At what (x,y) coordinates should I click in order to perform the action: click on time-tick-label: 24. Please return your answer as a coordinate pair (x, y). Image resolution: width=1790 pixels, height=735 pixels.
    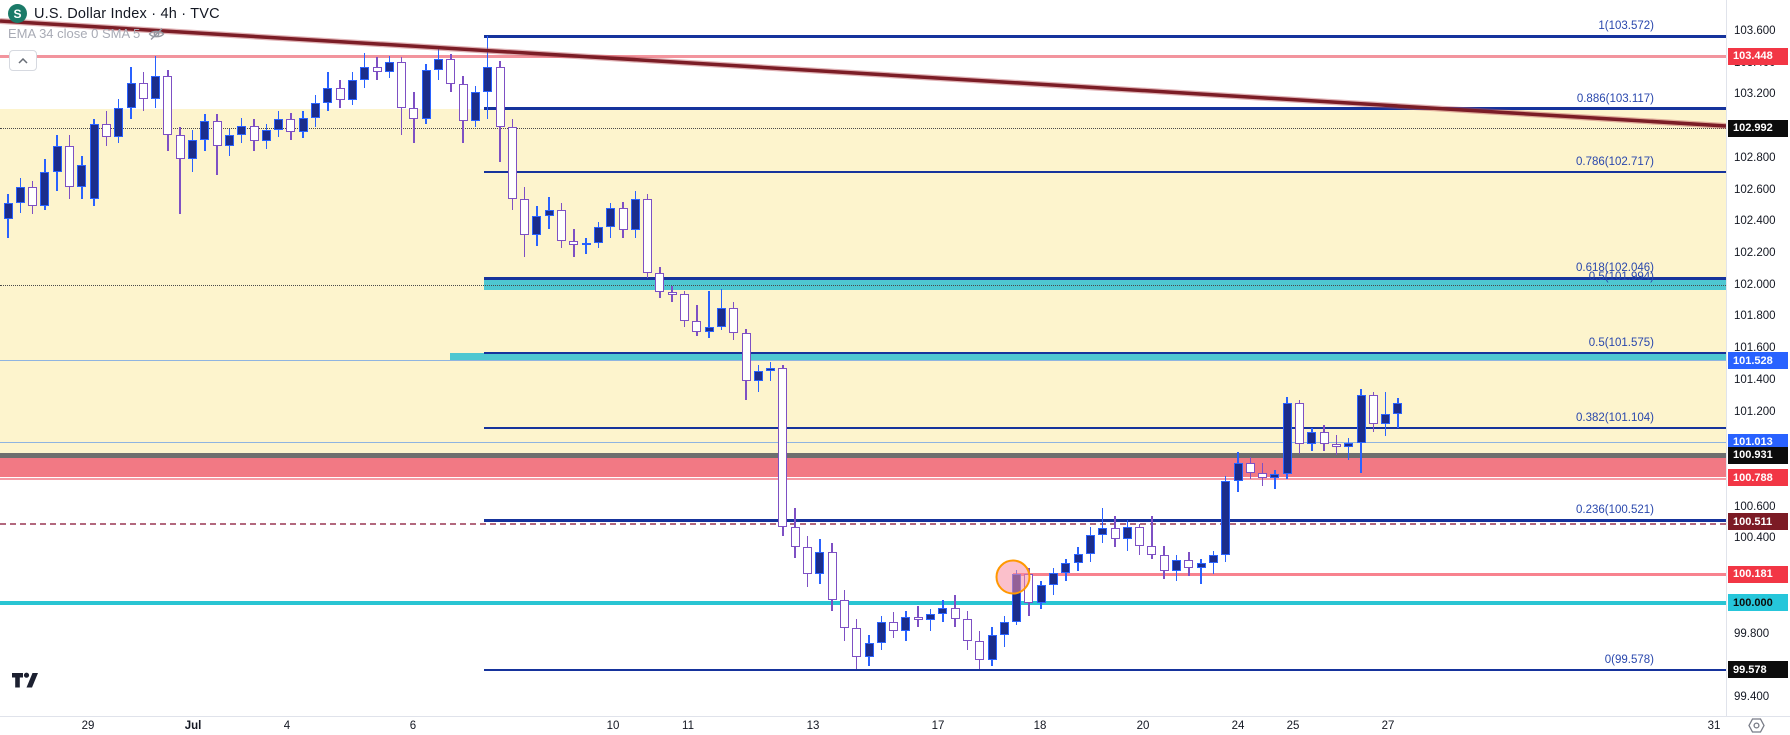
    Looking at the image, I should click on (1238, 726).